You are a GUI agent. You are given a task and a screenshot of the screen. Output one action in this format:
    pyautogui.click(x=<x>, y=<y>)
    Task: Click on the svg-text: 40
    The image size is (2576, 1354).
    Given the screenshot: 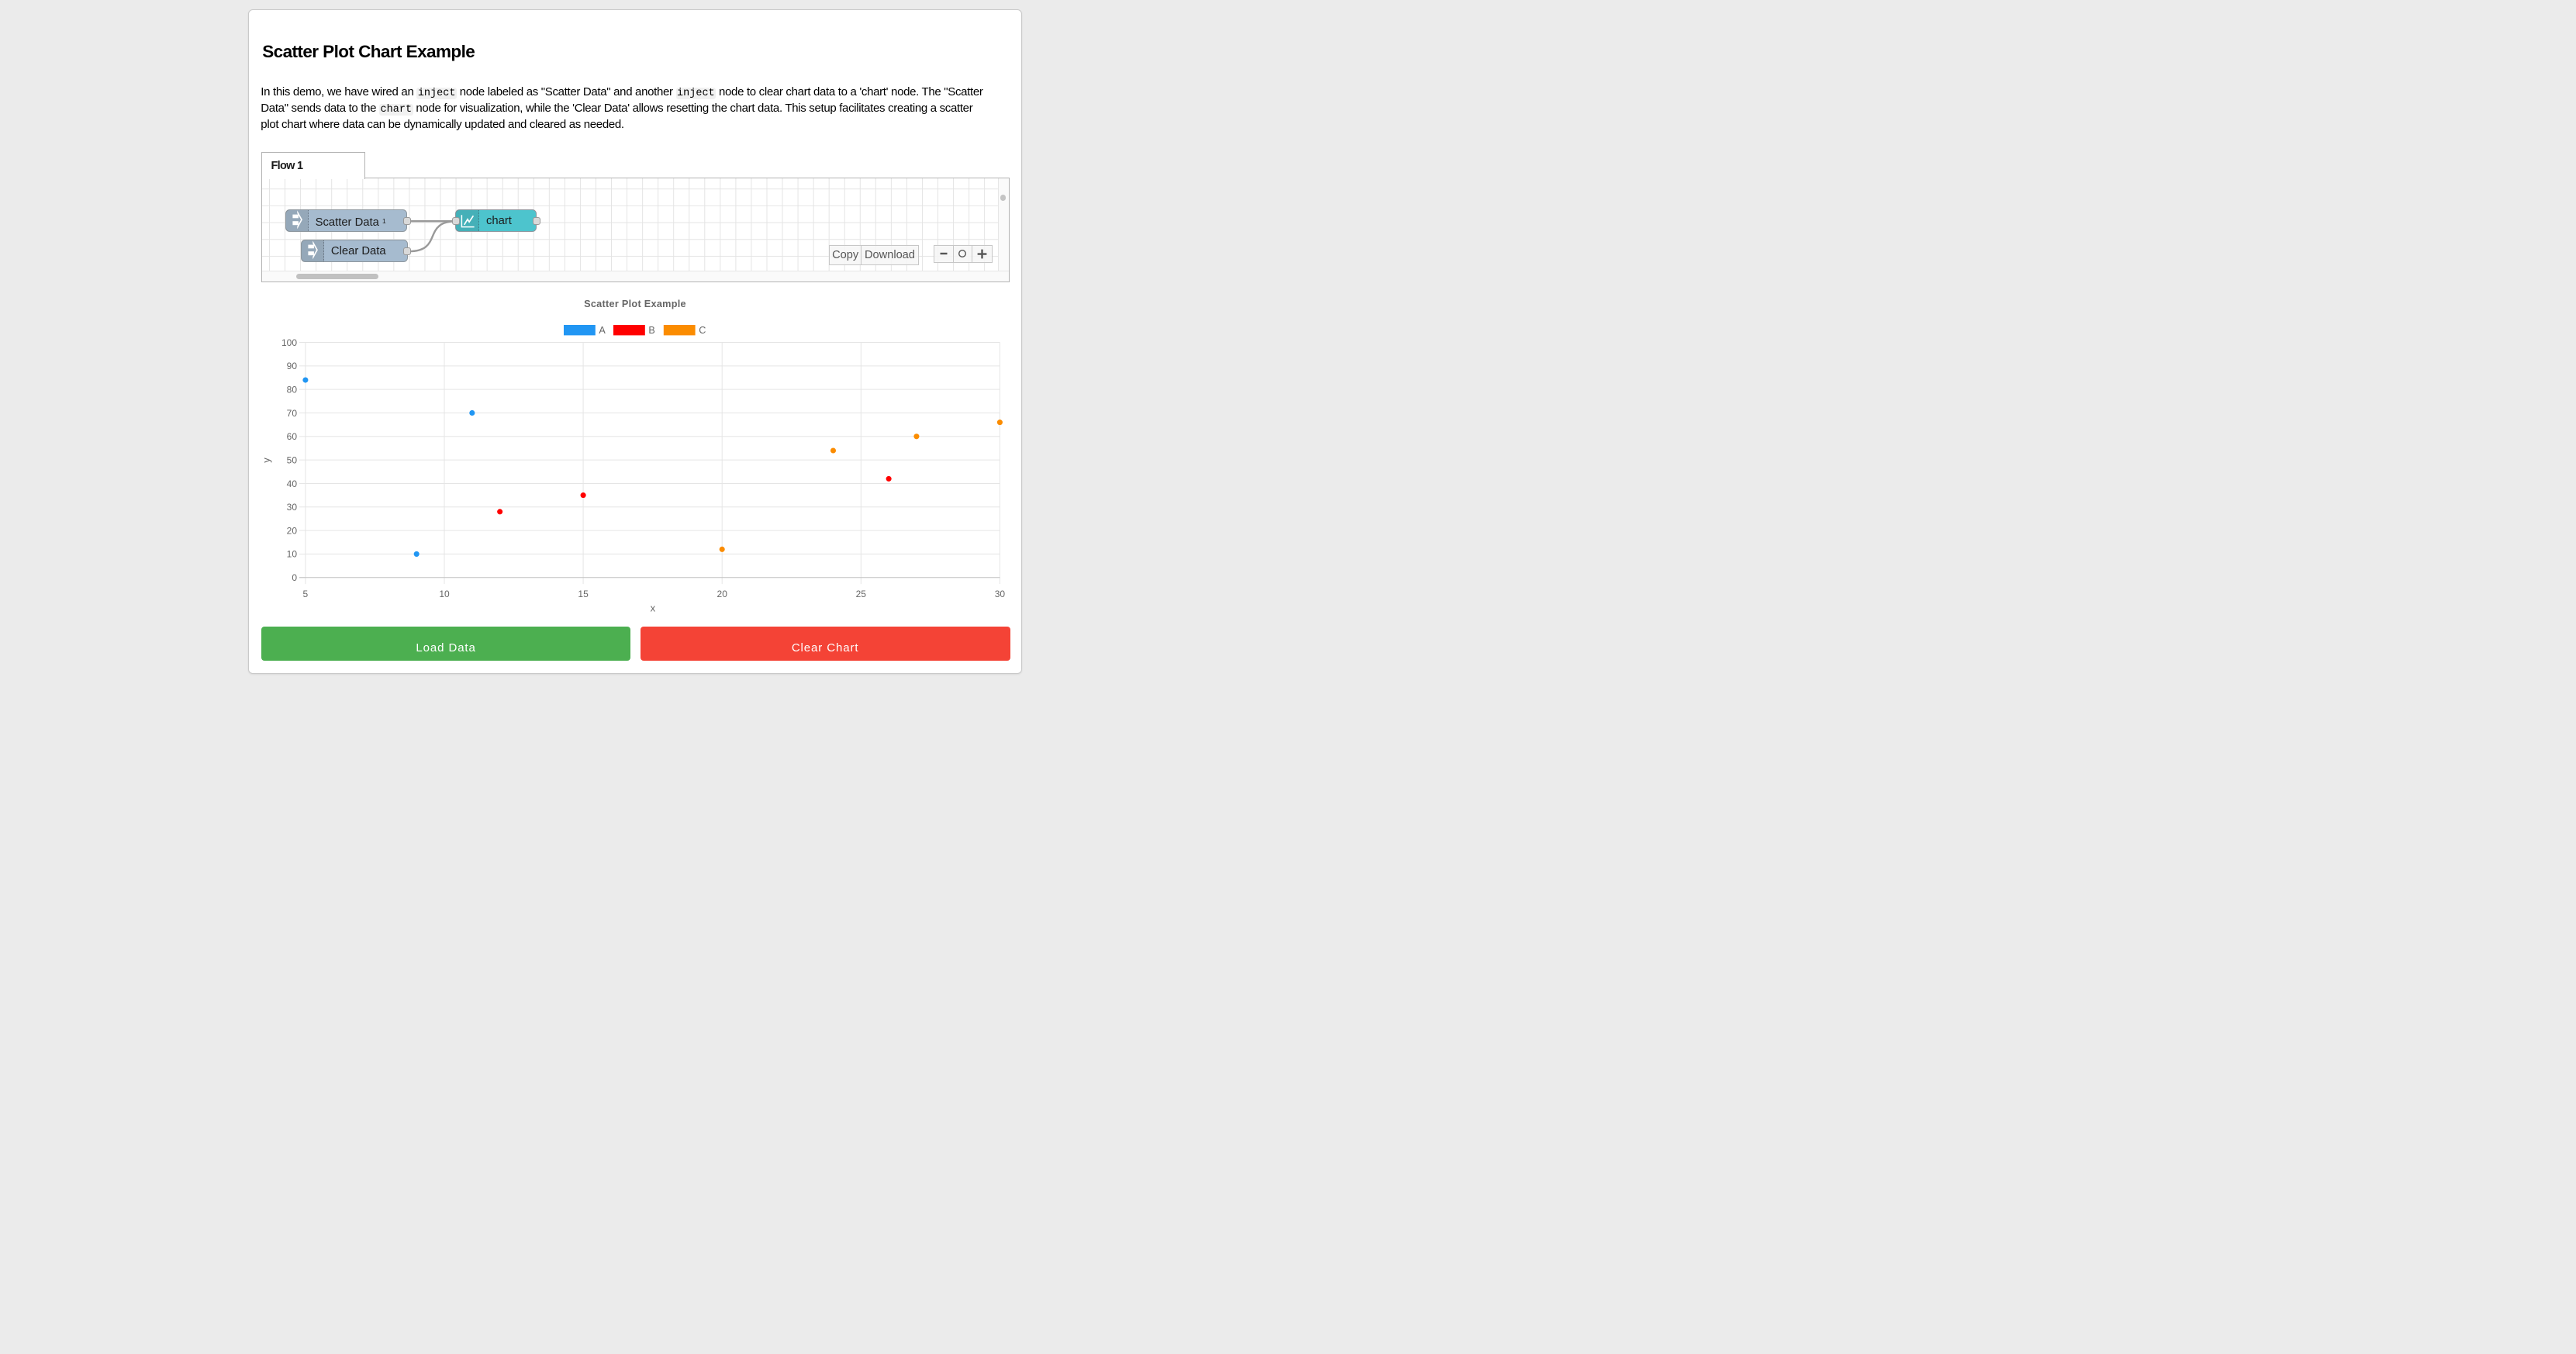 What is the action you would take?
    pyautogui.click(x=292, y=484)
    